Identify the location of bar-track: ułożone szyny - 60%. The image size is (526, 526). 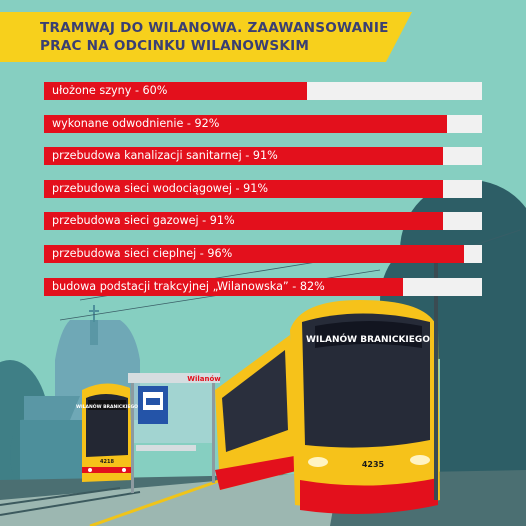
(263, 91).